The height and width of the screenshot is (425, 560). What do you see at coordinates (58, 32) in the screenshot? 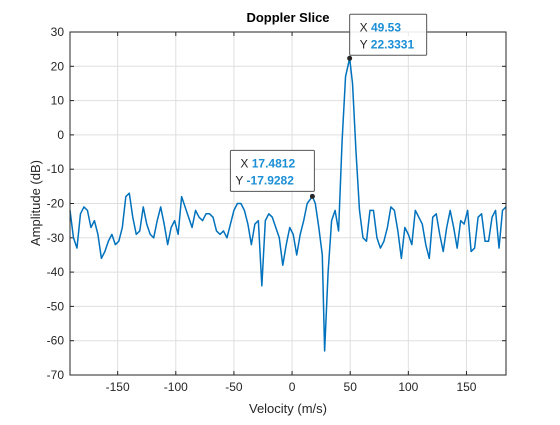
I see `y-tick-label: 30` at bounding box center [58, 32].